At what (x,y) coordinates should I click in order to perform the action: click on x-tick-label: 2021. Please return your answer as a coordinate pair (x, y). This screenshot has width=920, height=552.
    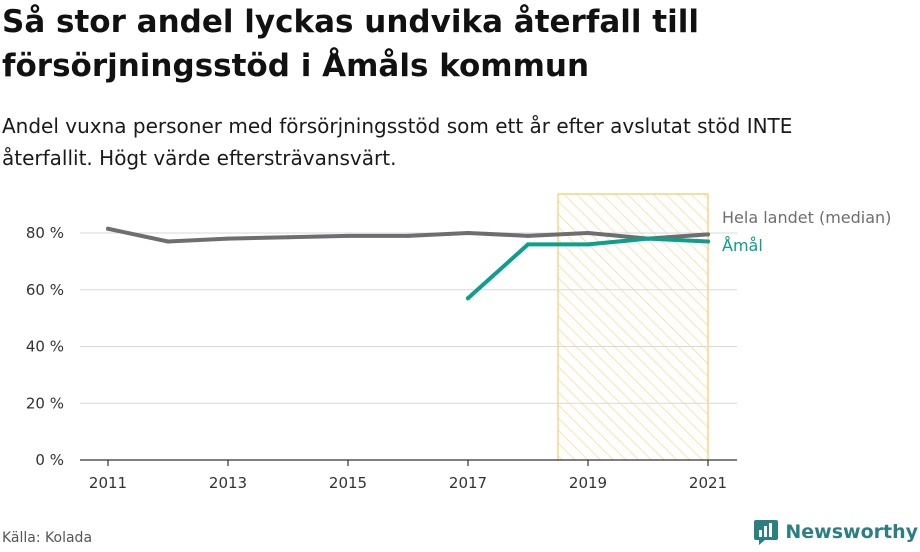
    Looking at the image, I should click on (708, 483).